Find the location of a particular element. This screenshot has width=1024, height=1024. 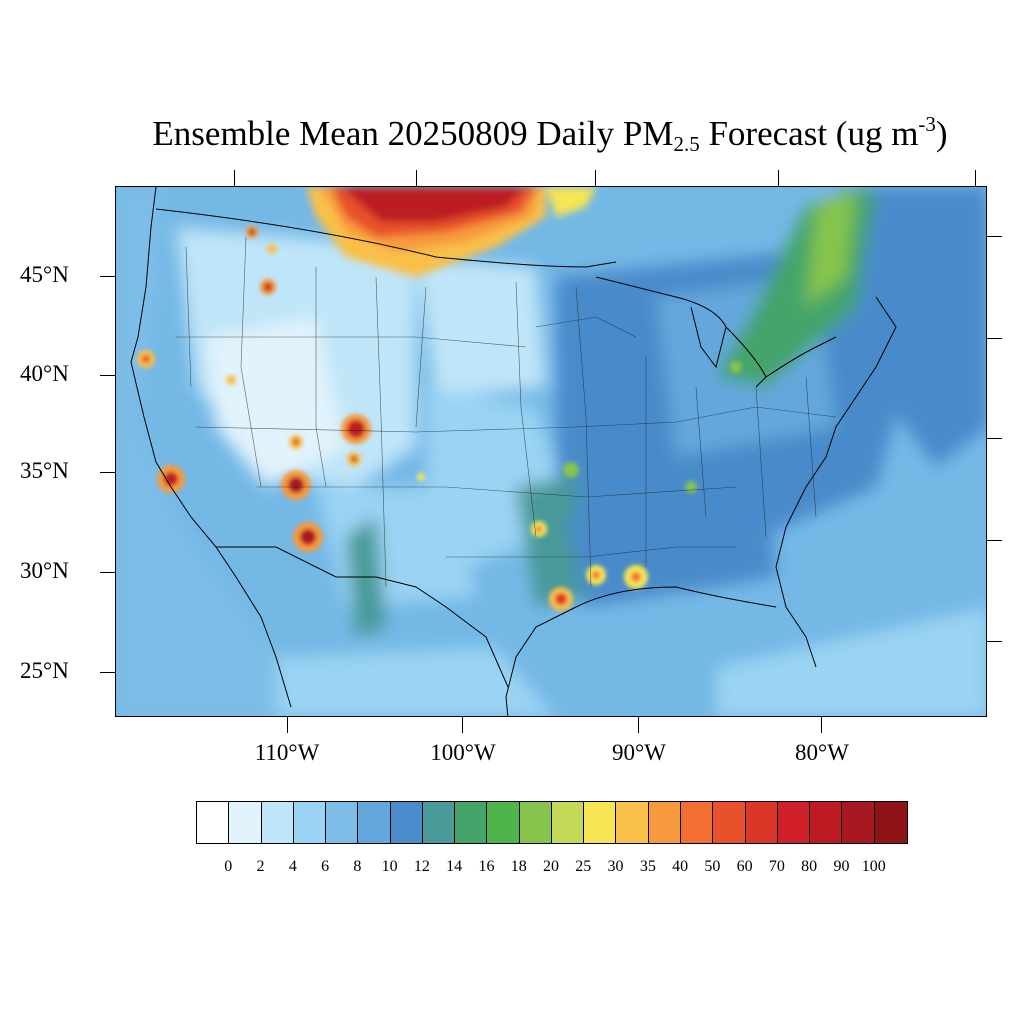

gulf-coastline is located at coordinates (641, 651).